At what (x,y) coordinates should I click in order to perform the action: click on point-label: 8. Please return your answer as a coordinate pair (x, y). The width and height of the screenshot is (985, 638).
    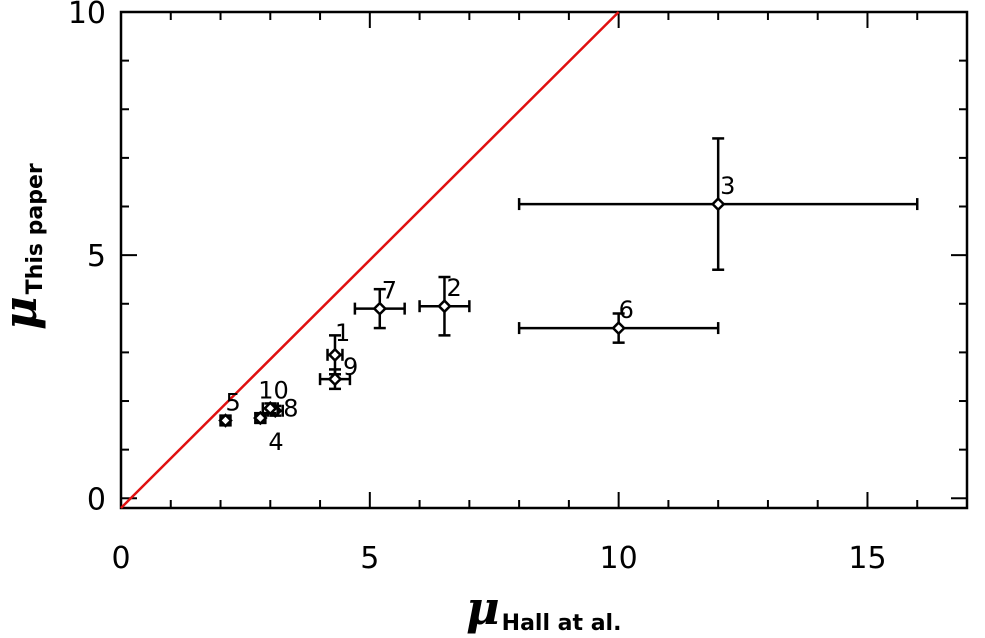
    Looking at the image, I should click on (290, 409).